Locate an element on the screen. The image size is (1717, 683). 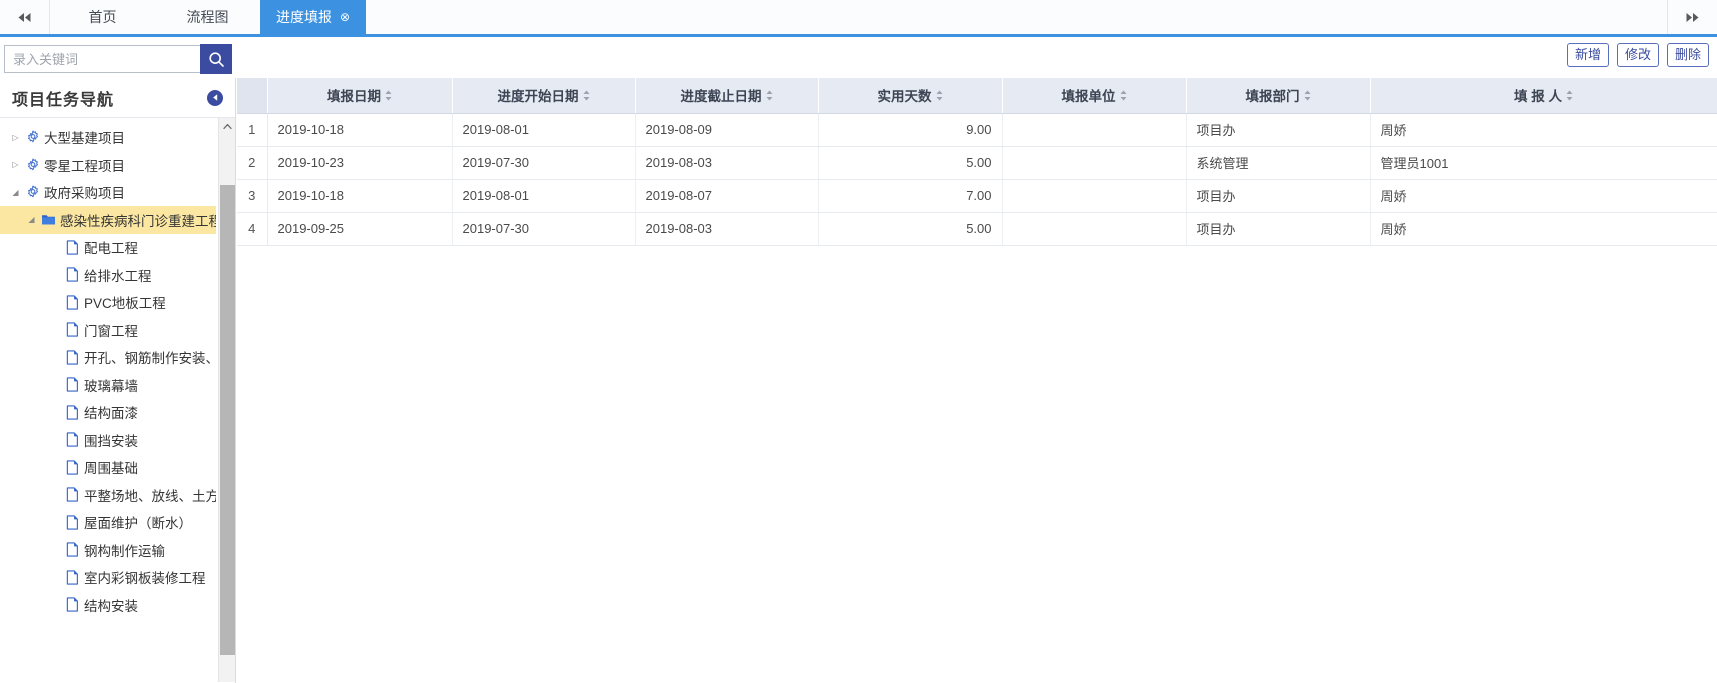
tree-item-17: 室内彩钢板装修工程 is located at coordinates (108, 578).